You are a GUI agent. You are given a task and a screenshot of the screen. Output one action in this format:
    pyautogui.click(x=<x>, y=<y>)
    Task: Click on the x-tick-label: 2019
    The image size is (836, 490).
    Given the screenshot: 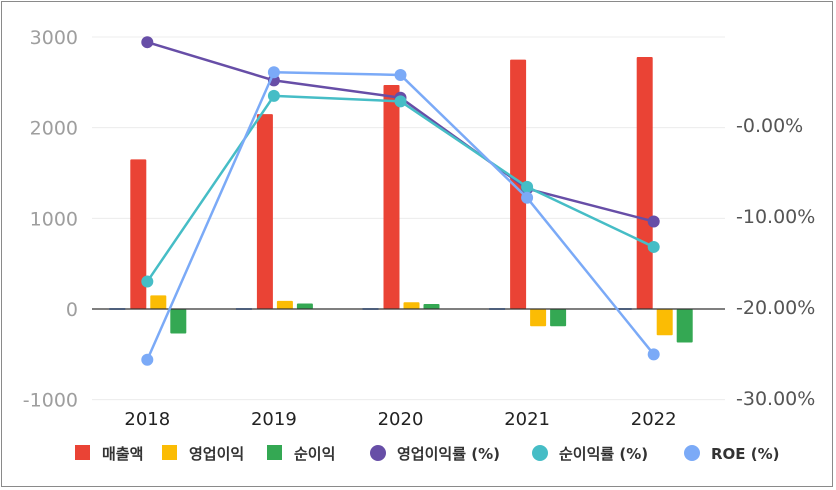 What is the action you would take?
    pyautogui.click(x=274, y=419)
    